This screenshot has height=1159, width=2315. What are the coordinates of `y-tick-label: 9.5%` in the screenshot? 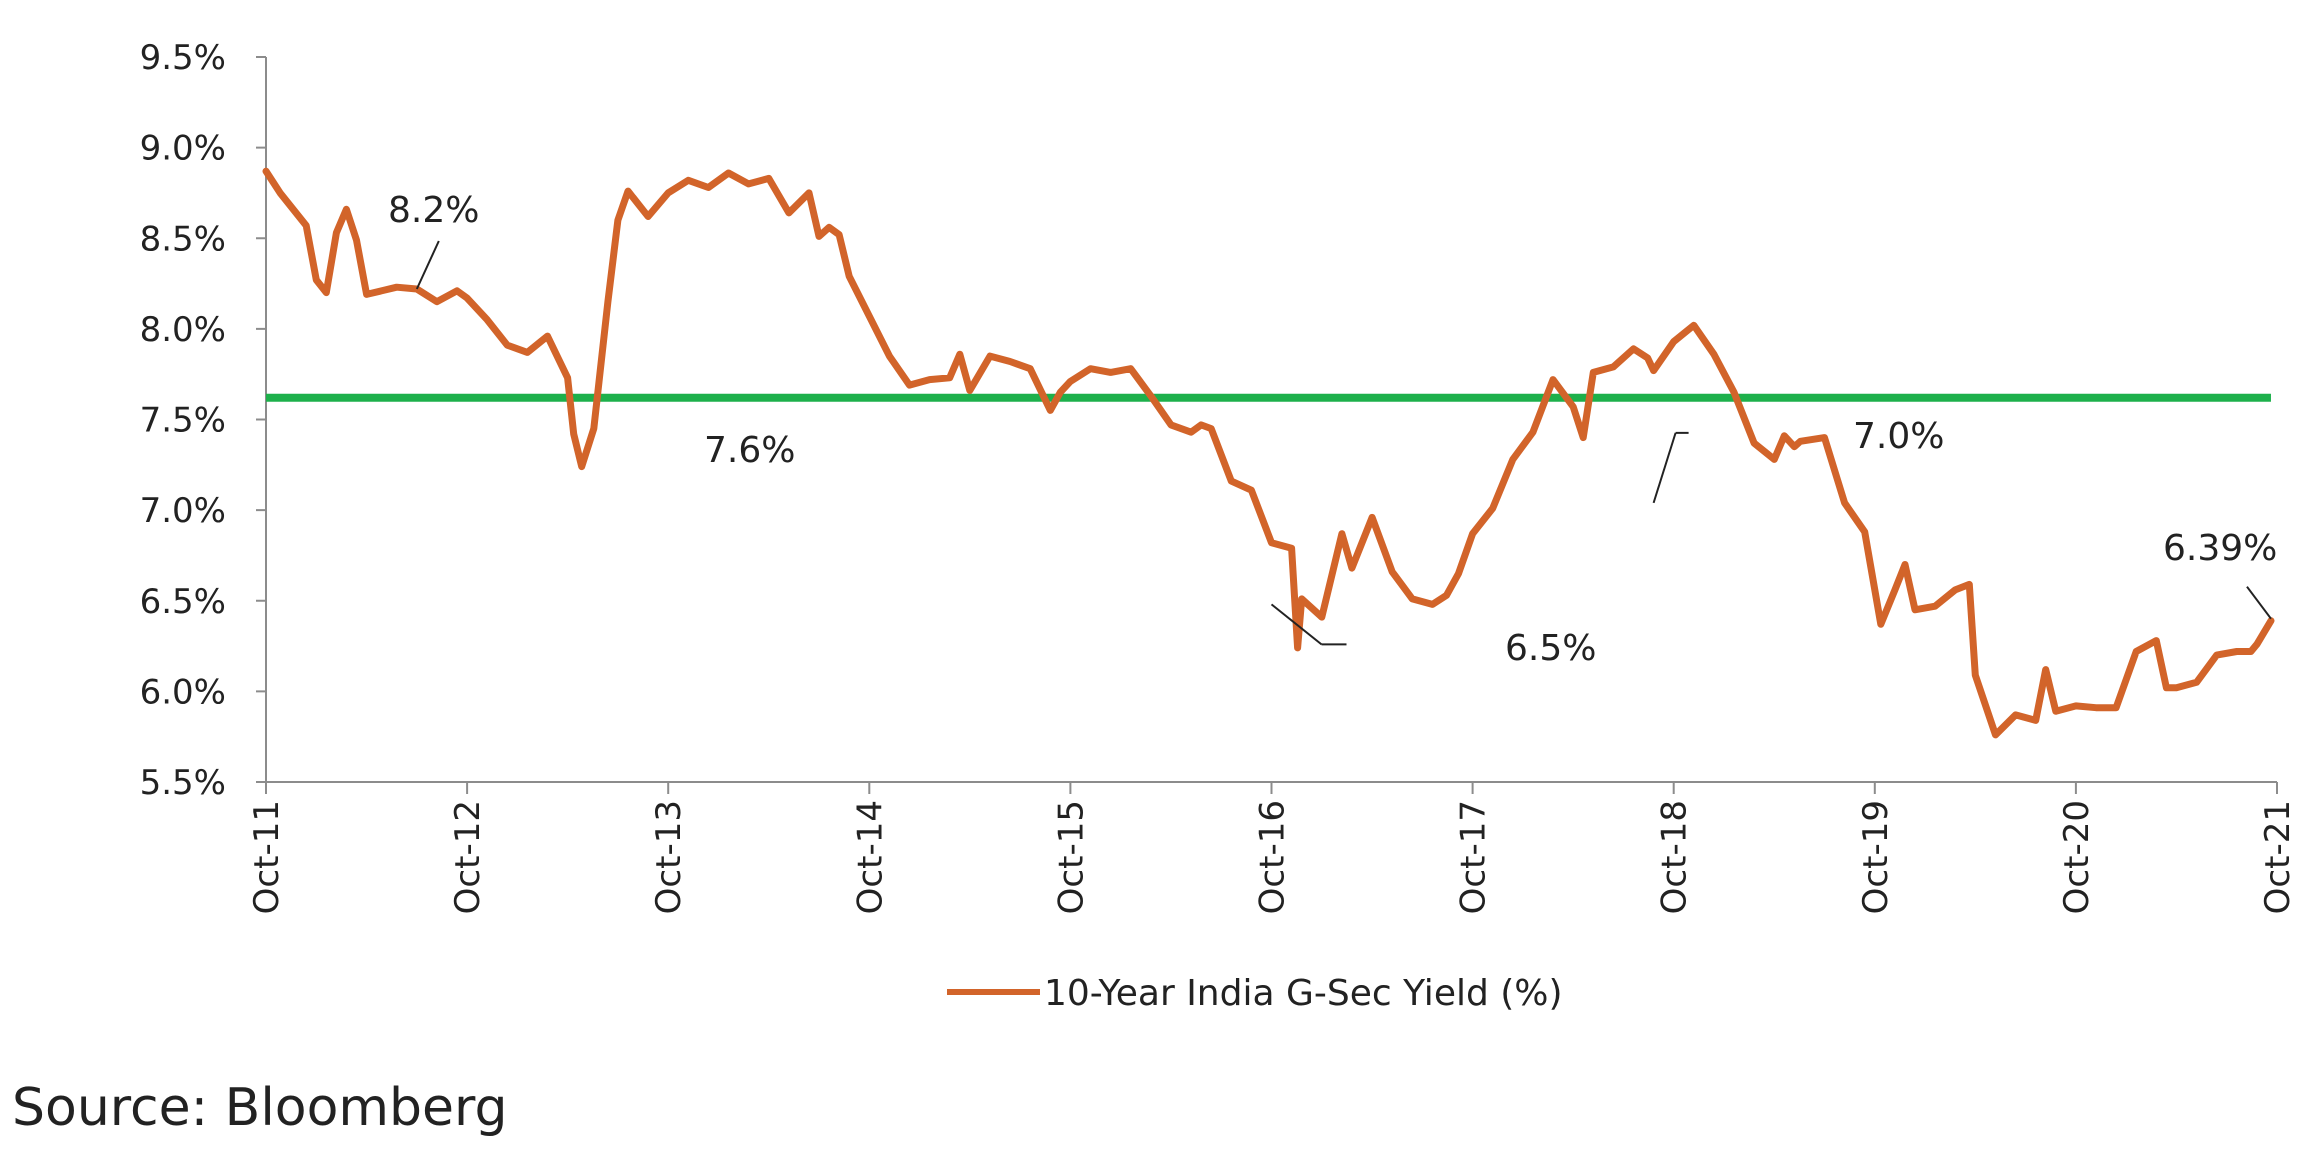 It's located at (183, 58).